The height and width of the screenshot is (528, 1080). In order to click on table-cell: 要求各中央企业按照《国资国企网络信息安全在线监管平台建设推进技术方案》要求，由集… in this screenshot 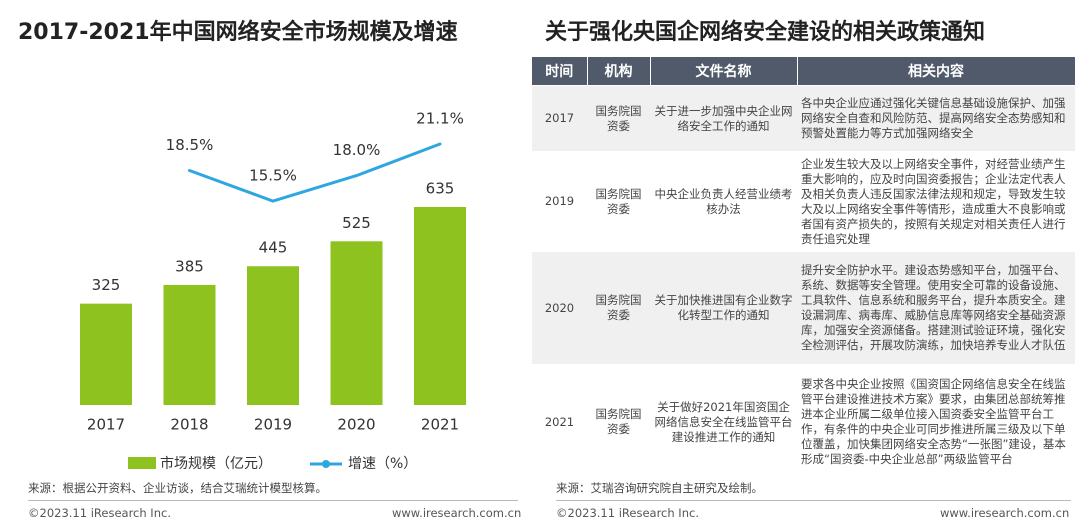, I will do `click(936, 422)`.